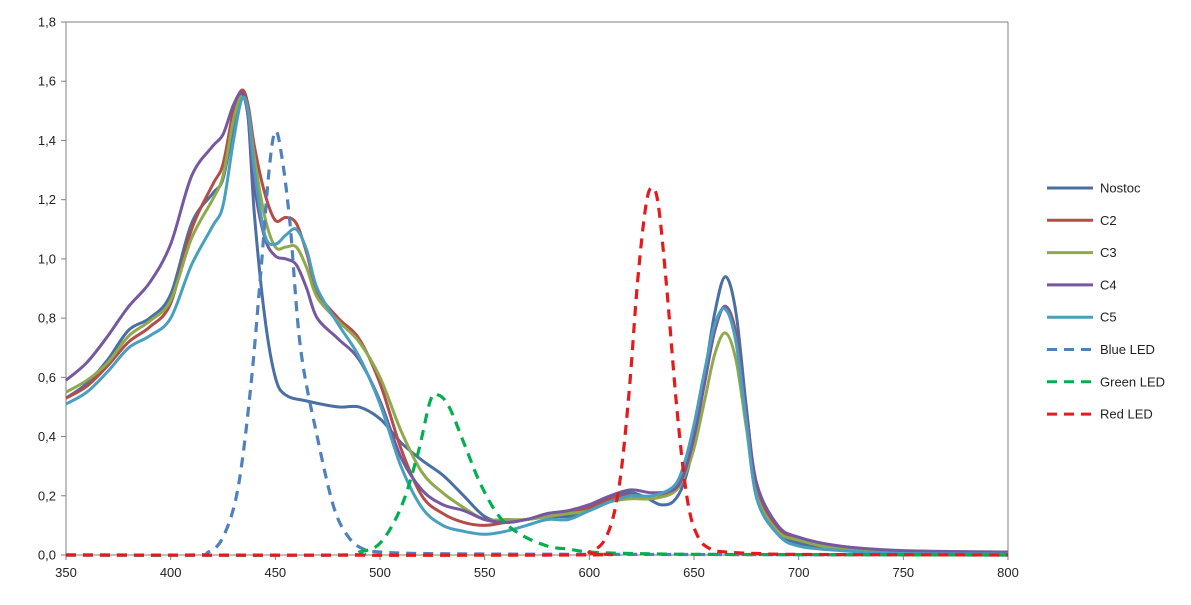 This screenshot has height=605, width=1191. What do you see at coordinates (1127, 349) in the screenshot?
I see `legend-label: Blue LED` at bounding box center [1127, 349].